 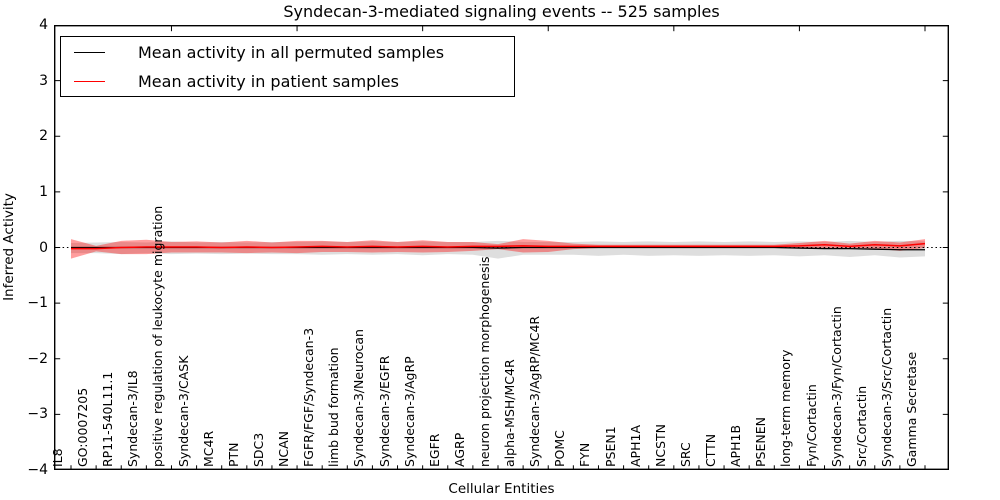 What do you see at coordinates (736, 445) in the screenshot?
I see `x-tick-label: APH1B` at bounding box center [736, 445].